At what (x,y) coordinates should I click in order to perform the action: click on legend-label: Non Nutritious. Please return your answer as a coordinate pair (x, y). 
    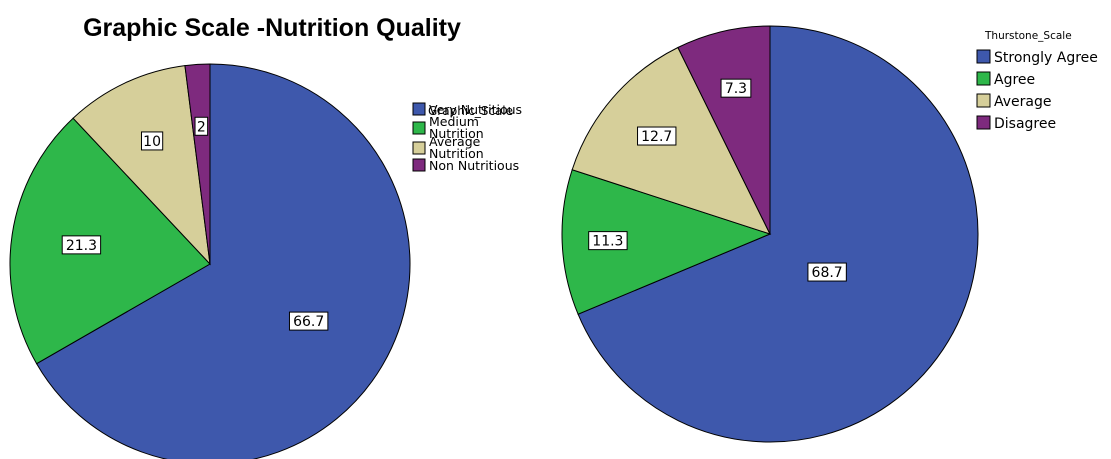
    Looking at the image, I should click on (474, 165).